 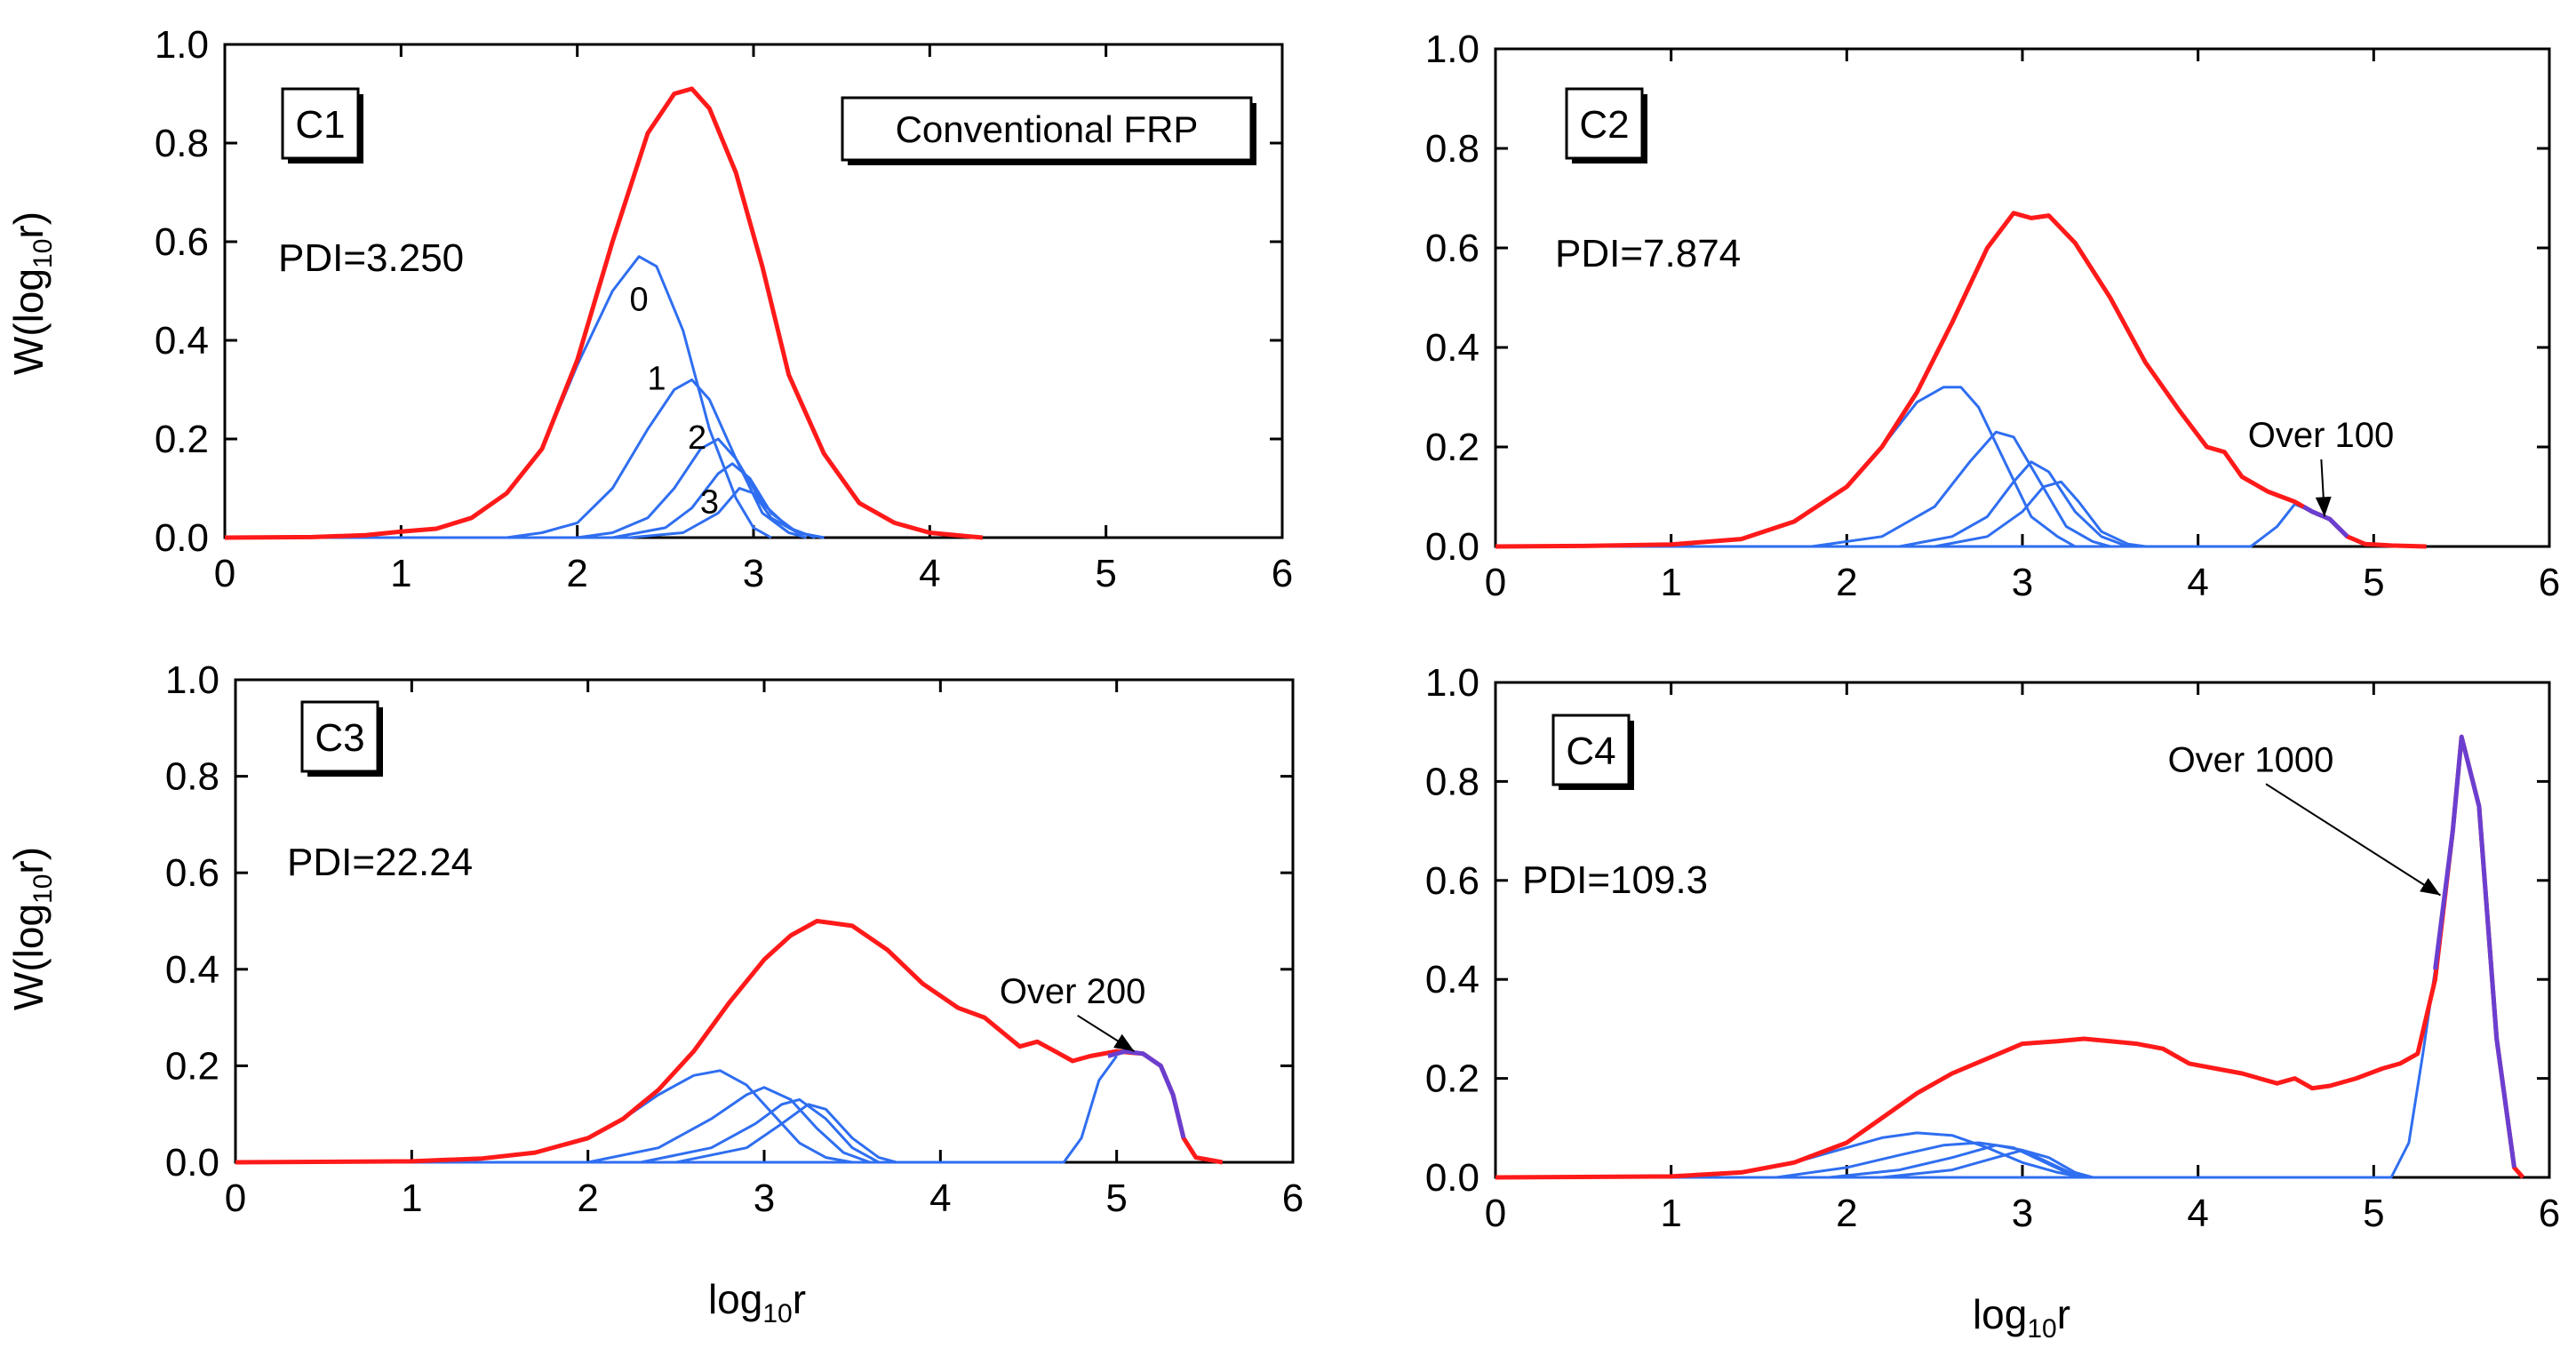 I want to click on annotation-label: Over 1000, so click(x=2251, y=759).